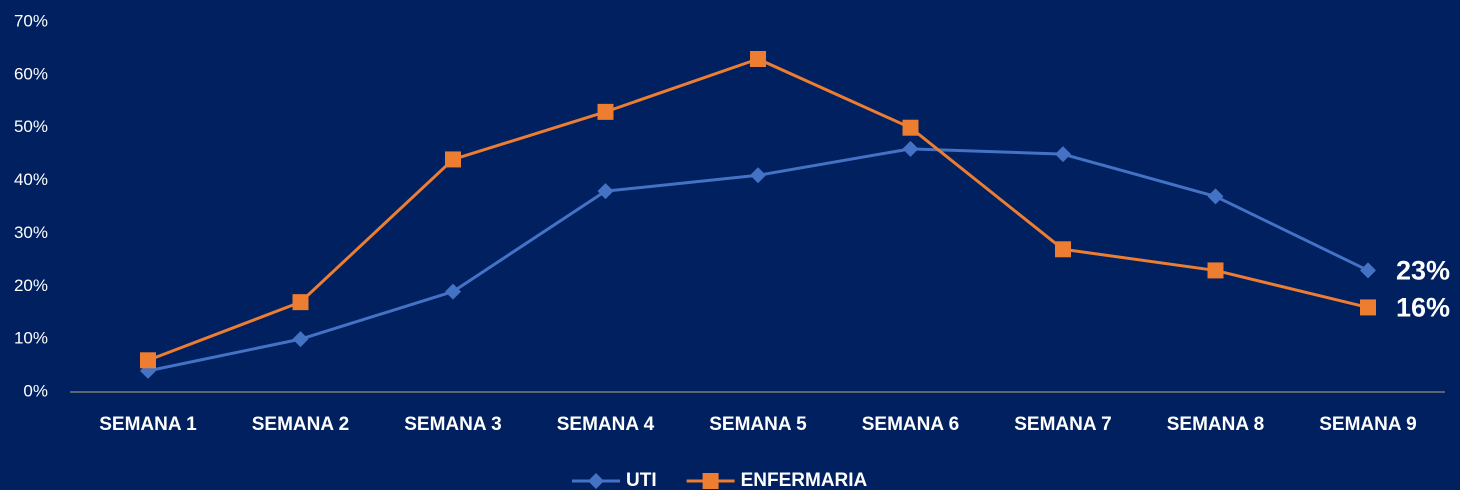 The width and height of the screenshot is (1460, 490). What do you see at coordinates (148, 424) in the screenshot?
I see `x-tick-label: SEMANA 1` at bounding box center [148, 424].